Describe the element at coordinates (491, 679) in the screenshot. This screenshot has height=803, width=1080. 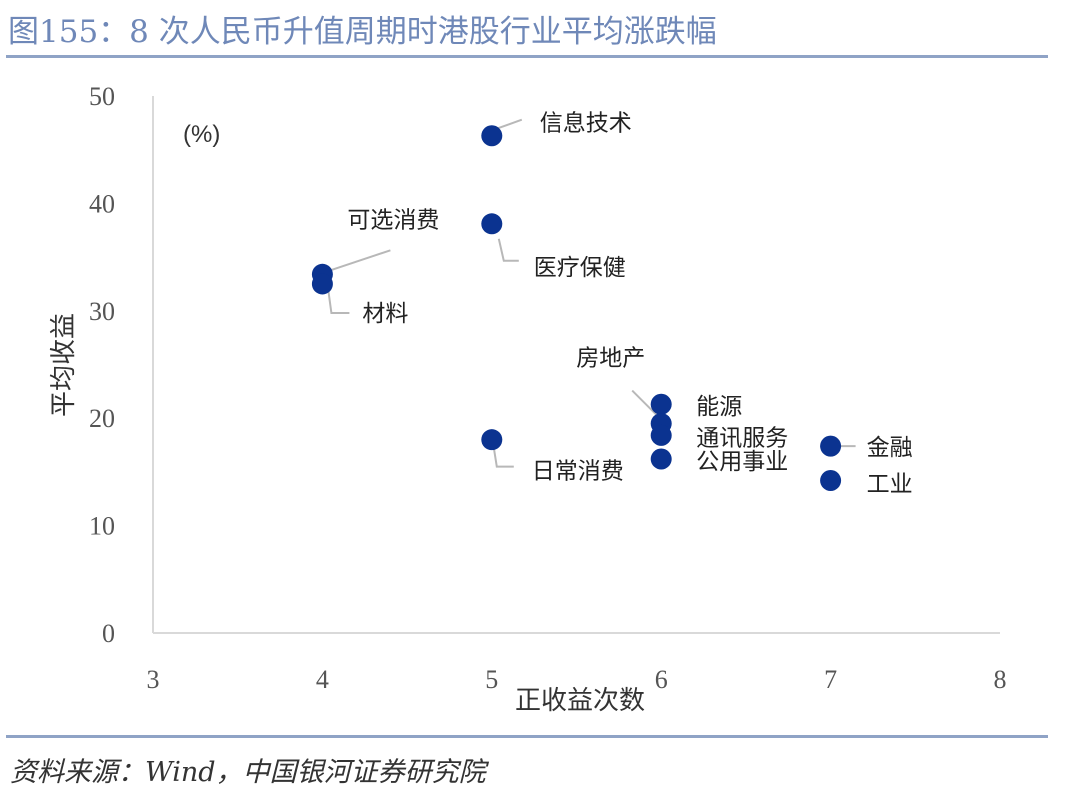
I see `x-tick-label: 5` at that location.